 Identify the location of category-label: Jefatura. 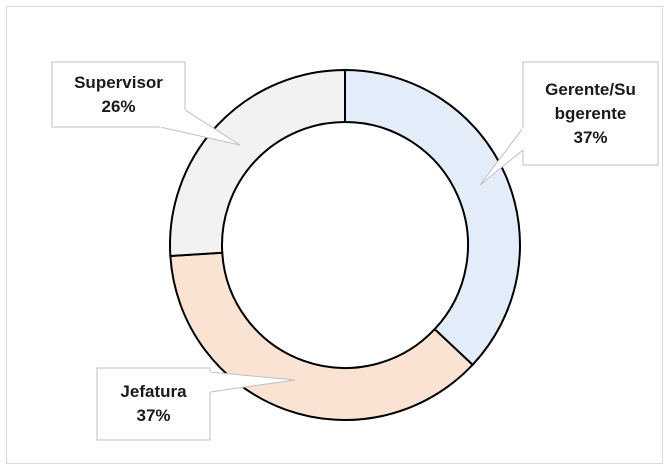
(153, 391).